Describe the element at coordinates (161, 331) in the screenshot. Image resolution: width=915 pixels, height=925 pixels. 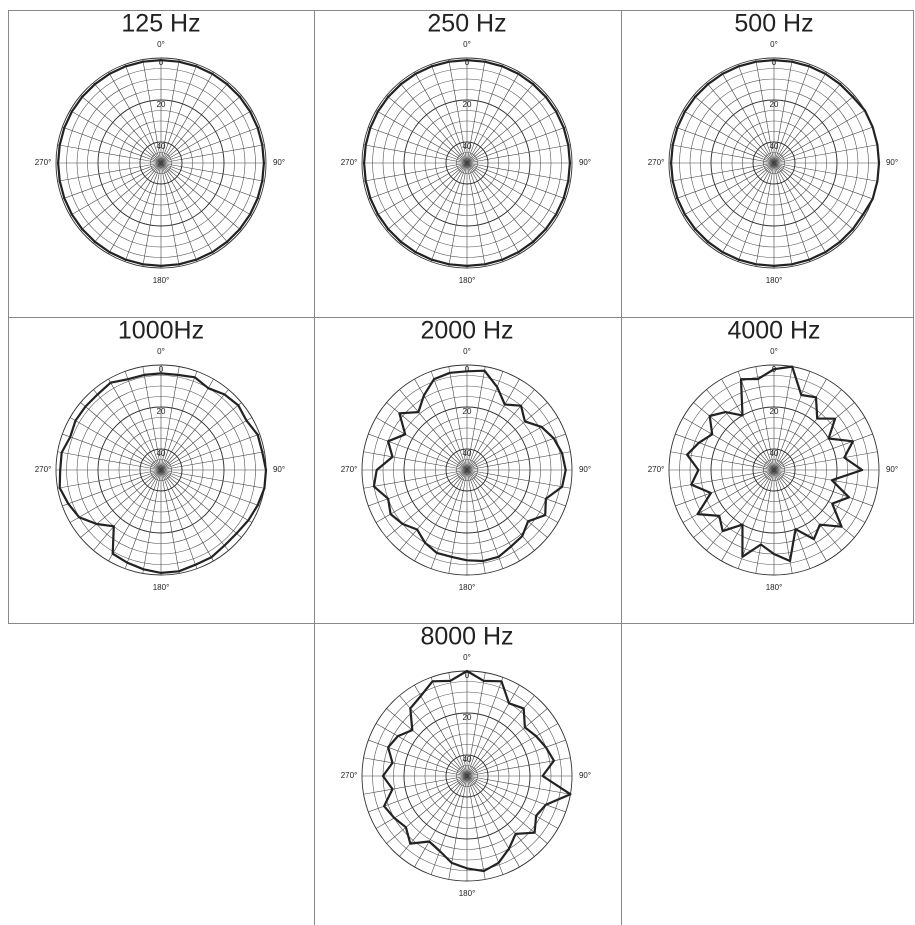
I see `chart-title: 1000Hz` at that location.